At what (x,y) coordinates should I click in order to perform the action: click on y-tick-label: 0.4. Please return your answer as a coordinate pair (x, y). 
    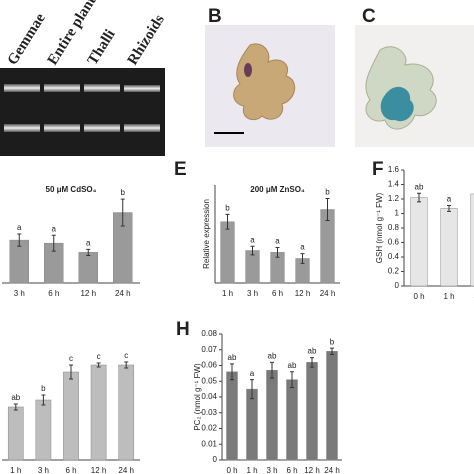
    Looking at the image, I should click on (394, 256).